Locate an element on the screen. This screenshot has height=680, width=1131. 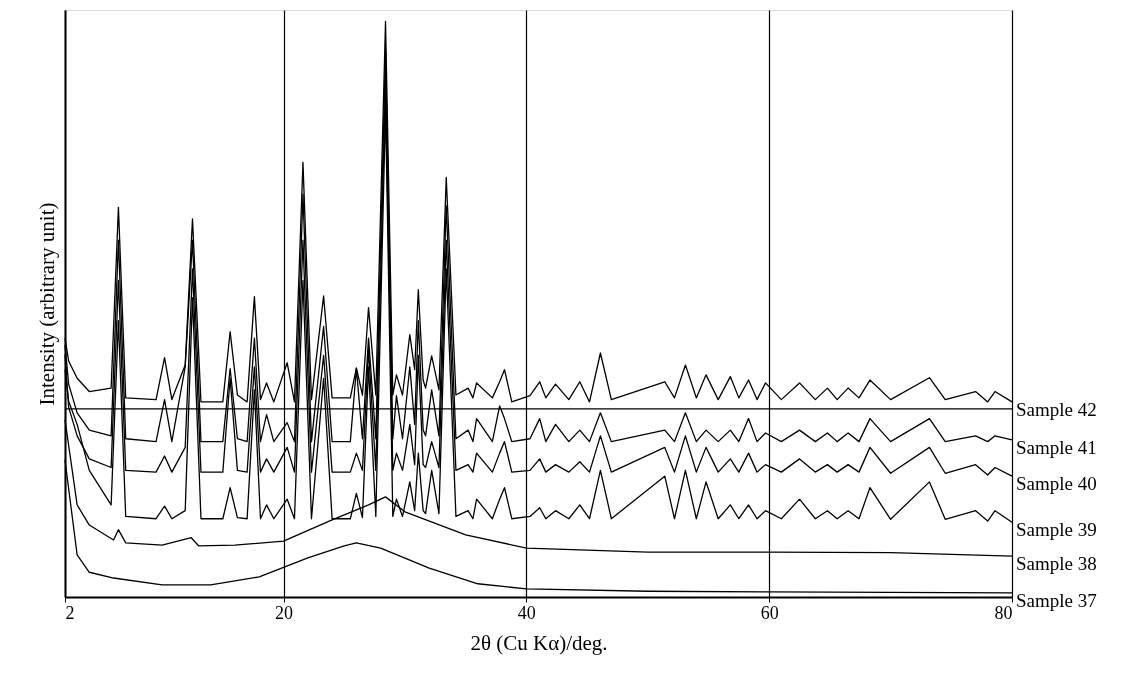
series-label: Sample 39 is located at coordinates (1056, 530).